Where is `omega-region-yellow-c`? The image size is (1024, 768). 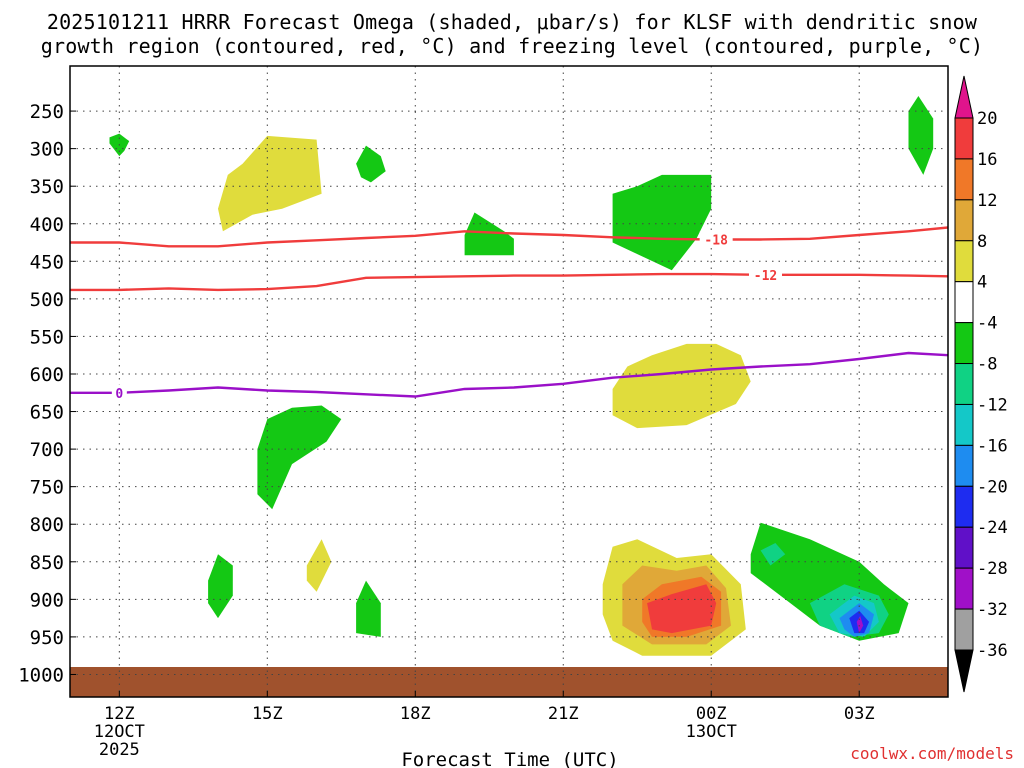
omega-region-yellow-c is located at coordinates (319, 565).